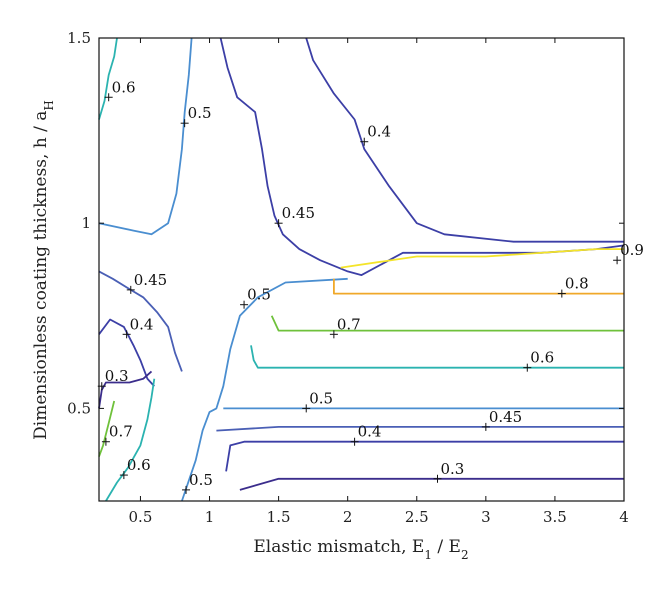  I want to click on x-axis-title-main: Elastic mismatch, E, so click(338, 547).